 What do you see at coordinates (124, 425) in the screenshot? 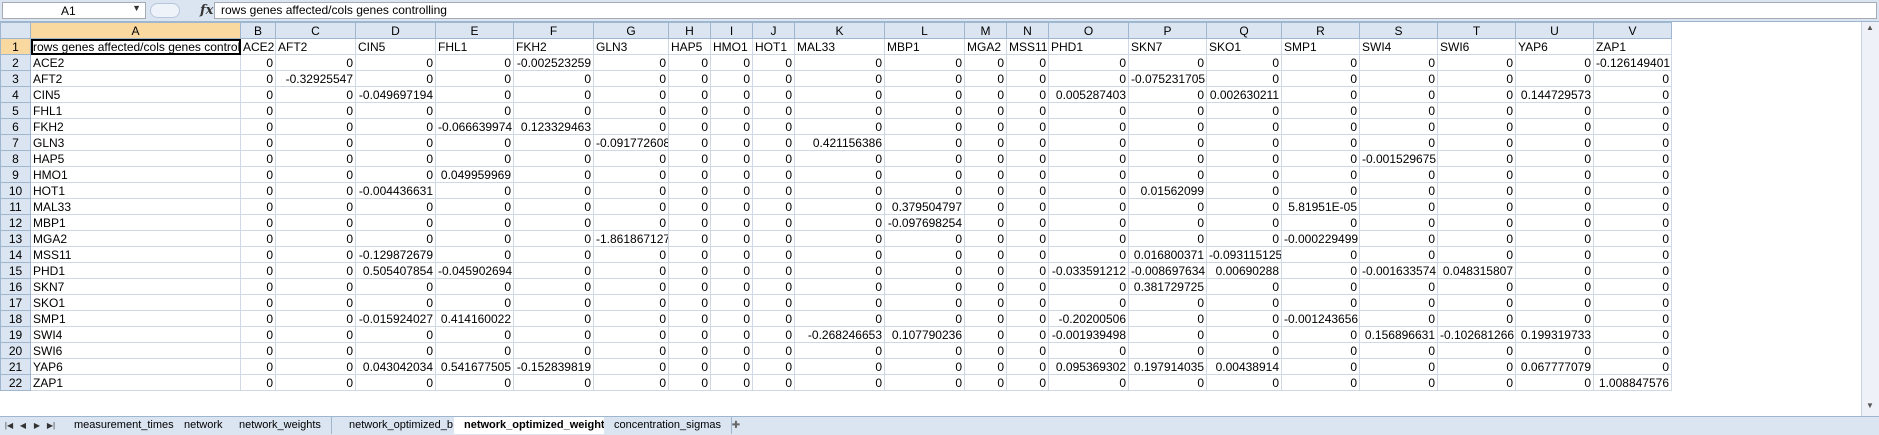
I see `sheet-tab: measurement_times` at bounding box center [124, 425].